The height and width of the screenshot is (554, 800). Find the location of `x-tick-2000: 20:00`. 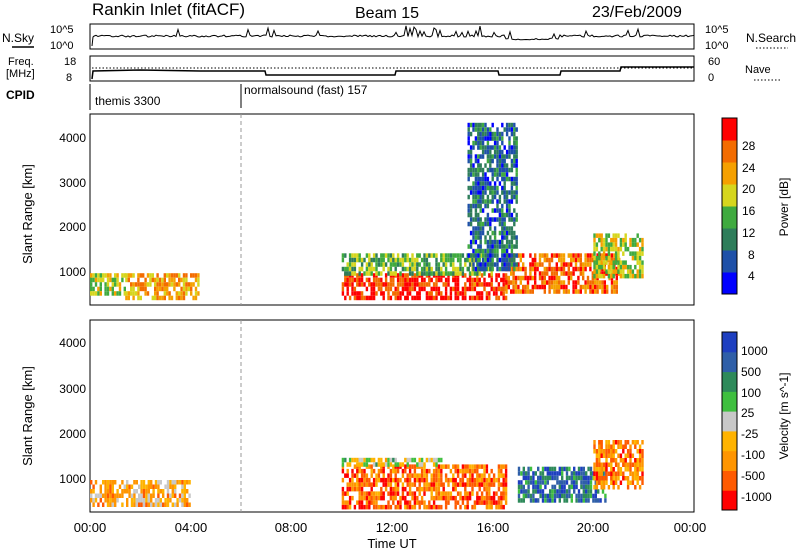

x-tick-2000: 20:00 is located at coordinates (593, 527).